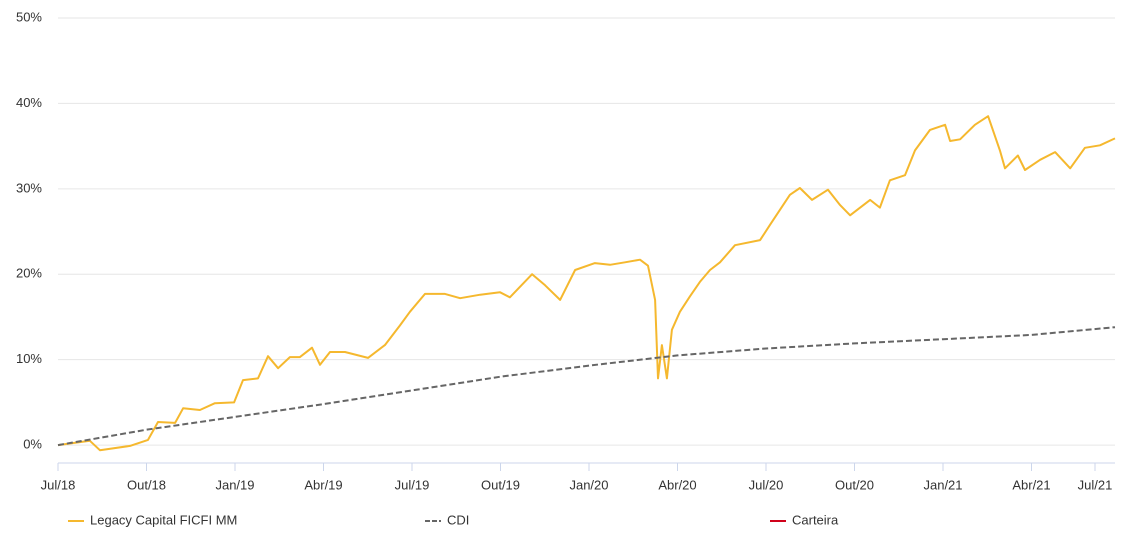 Image resolution: width=1127 pixels, height=538 pixels. Describe the element at coordinates (29, 273) in the screenshot. I see `y-tick-label: 20%` at that location.